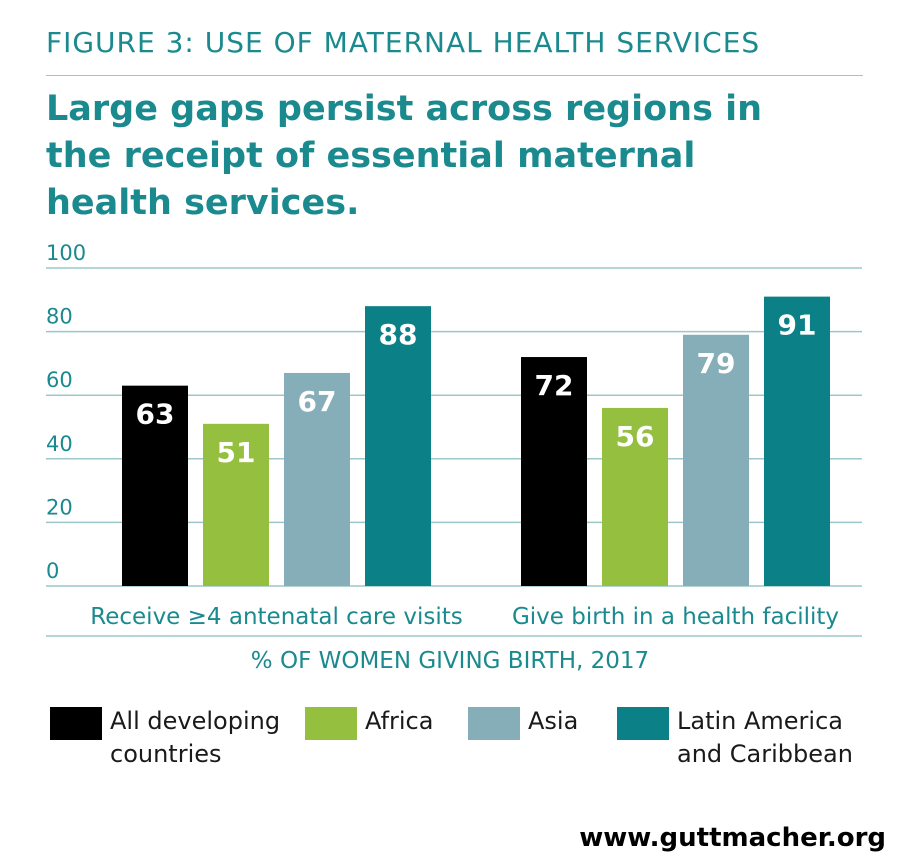  What do you see at coordinates (166, 754) in the screenshot?
I see `legend-label-line2: countries` at bounding box center [166, 754].